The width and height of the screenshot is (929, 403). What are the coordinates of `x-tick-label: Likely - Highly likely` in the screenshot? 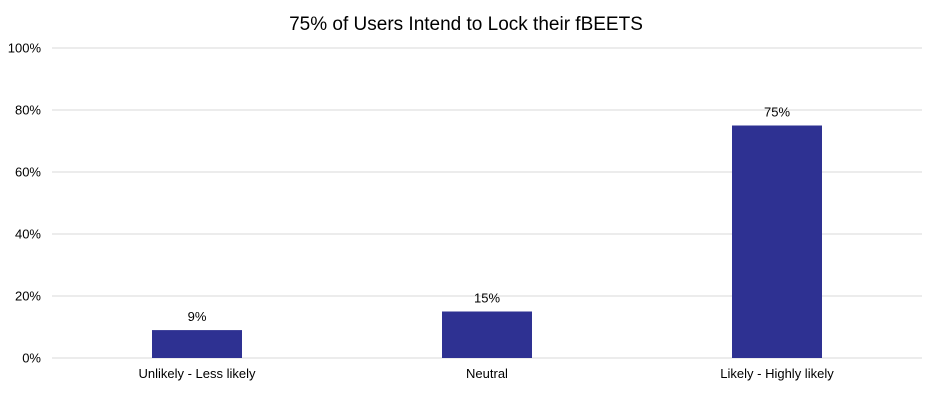 It's located at (777, 373).